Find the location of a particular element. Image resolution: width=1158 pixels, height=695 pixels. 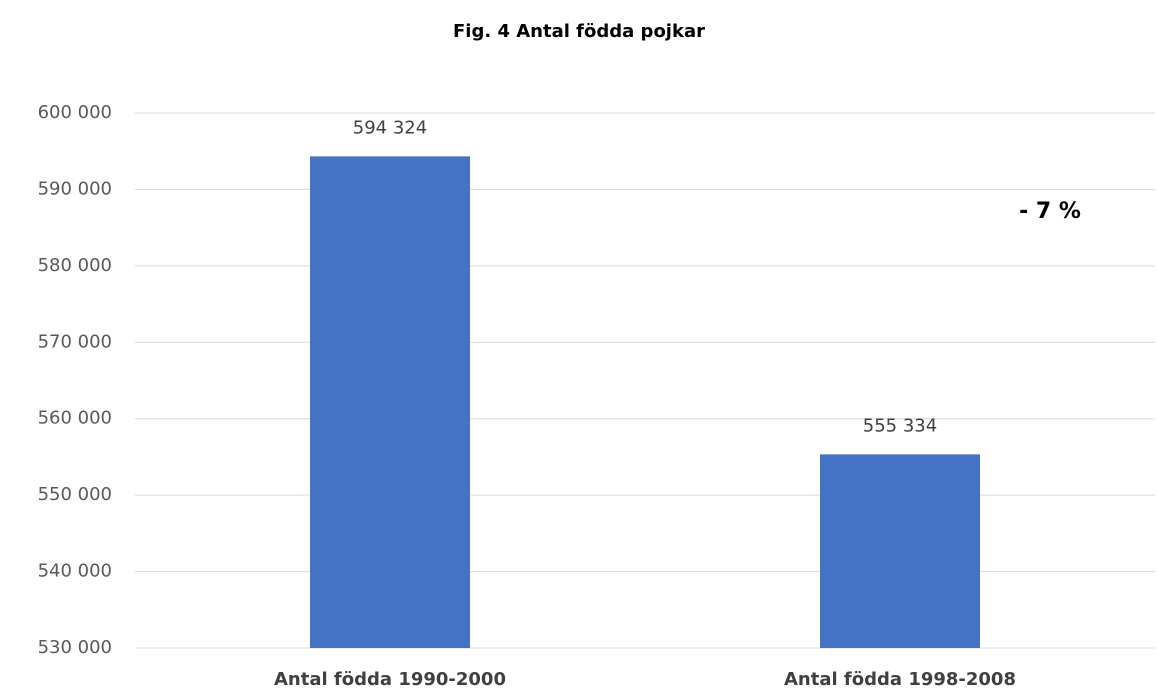

y-tick-label: 590 000 is located at coordinates (75, 188).